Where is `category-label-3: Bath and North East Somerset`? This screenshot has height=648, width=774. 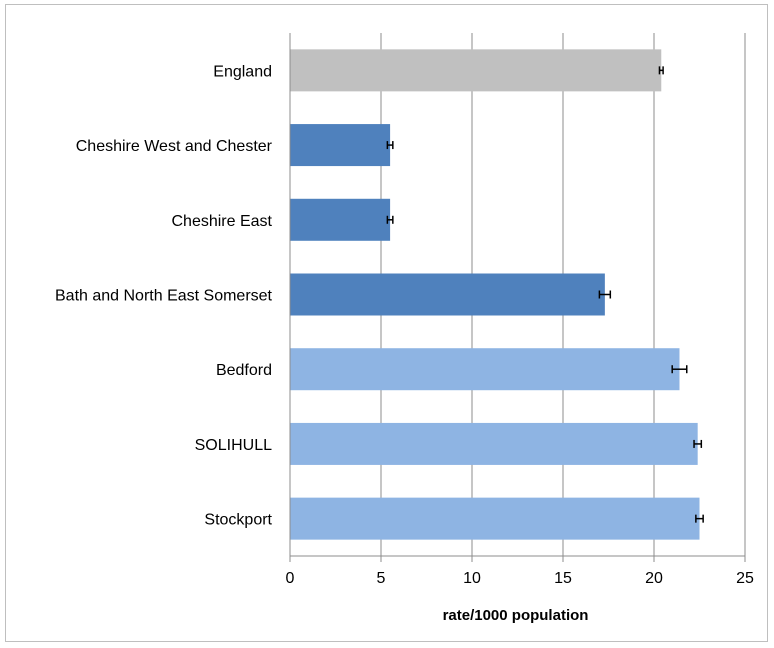
category-label-3: Bath and North East Somerset is located at coordinates (164, 296).